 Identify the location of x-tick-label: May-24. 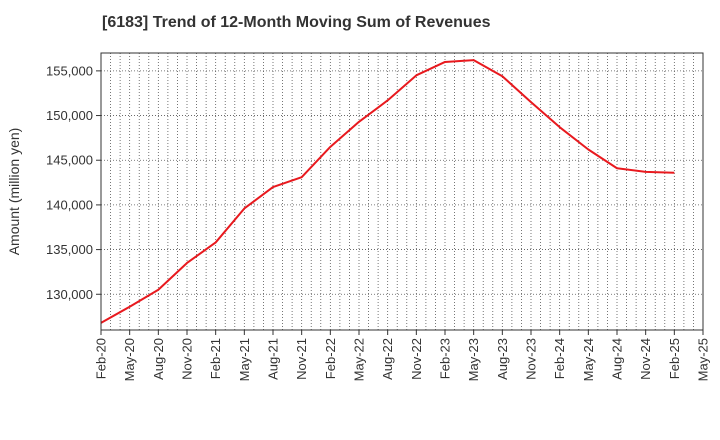
(588, 359).